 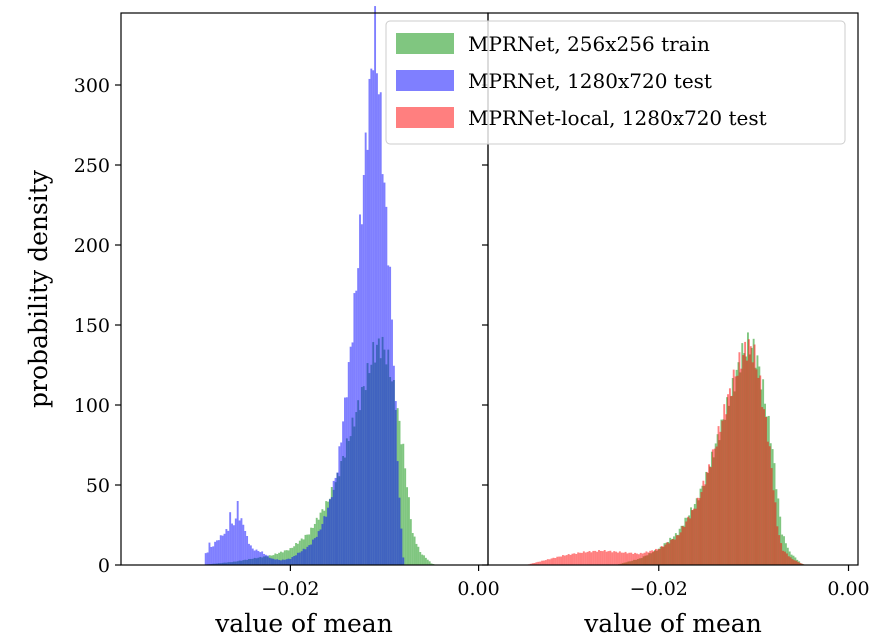 What do you see at coordinates (672, 623) in the screenshot?
I see `right-x-axis-label: value of mean` at bounding box center [672, 623].